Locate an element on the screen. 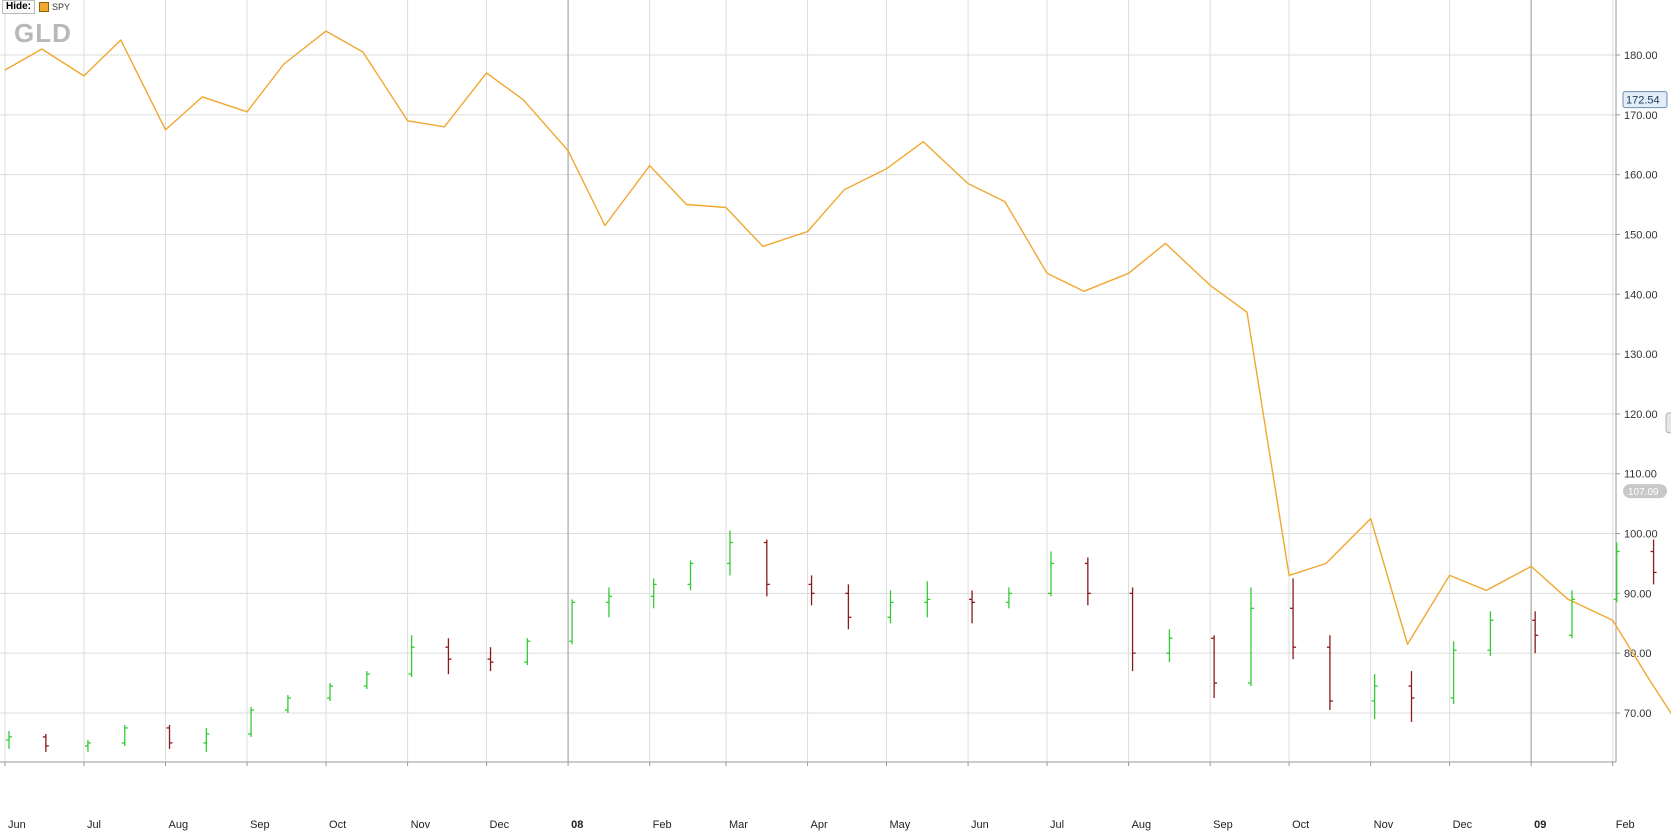  y-tick-label: 140.00 is located at coordinates (1641, 295).